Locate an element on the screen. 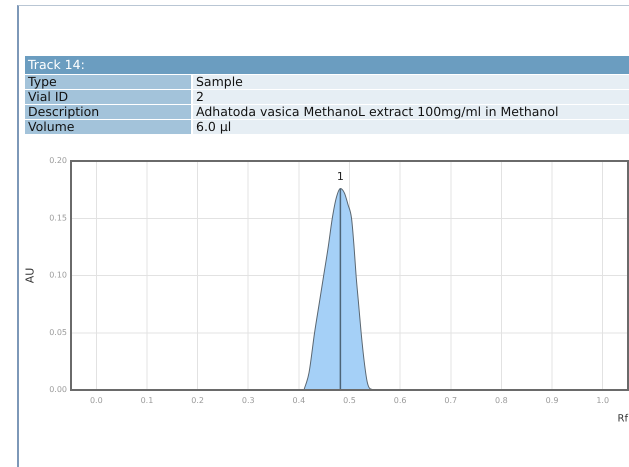 The image size is (629, 467). x-tick-label: 0.6 is located at coordinates (400, 400).